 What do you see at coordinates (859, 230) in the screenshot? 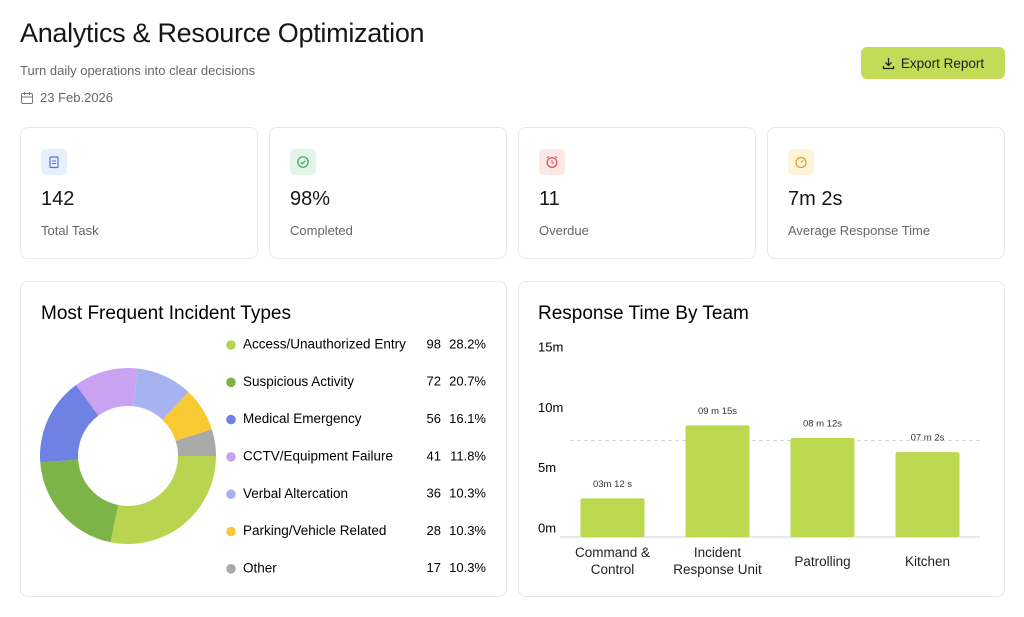
I see `stat-label: Average Response Time` at bounding box center [859, 230].